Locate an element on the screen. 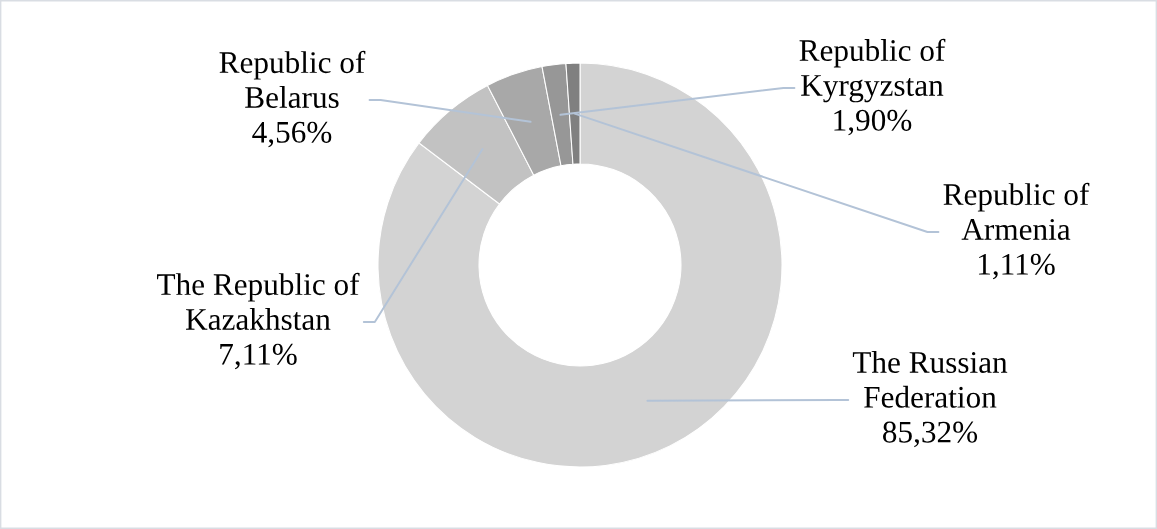  slice-label: The Russian Federation is located at coordinates (930, 379).